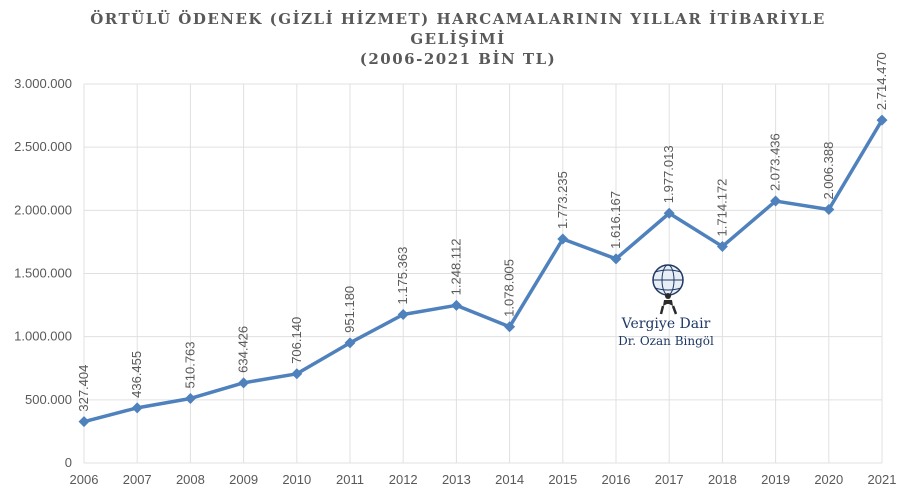 The height and width of the screenshot is (500, 916). What do you see at coordinates (666, 324) in the screenshot?
I see `watermark-title: Vergiye Dair` at bounding box center [666, 324].